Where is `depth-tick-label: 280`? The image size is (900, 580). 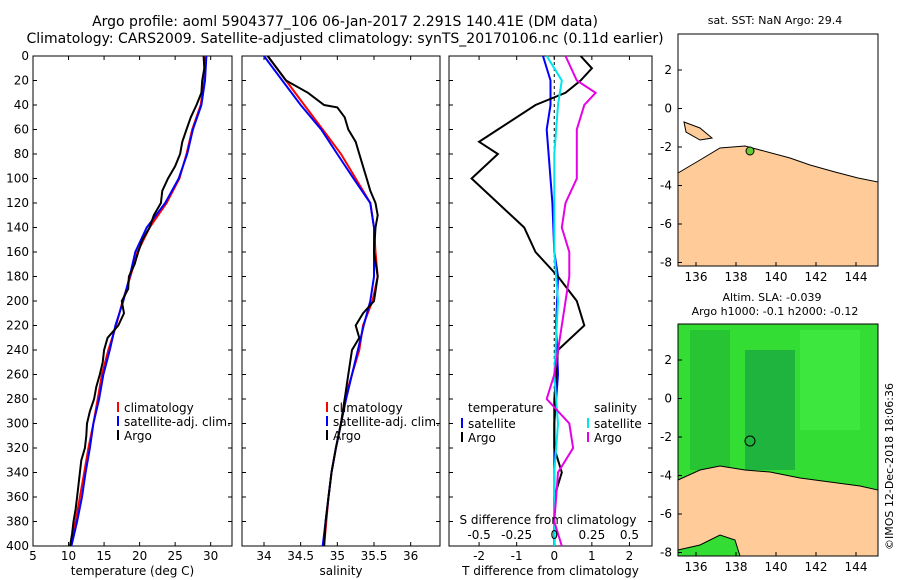 depth-tick-label: 280 is located at coordinates (17, 399).